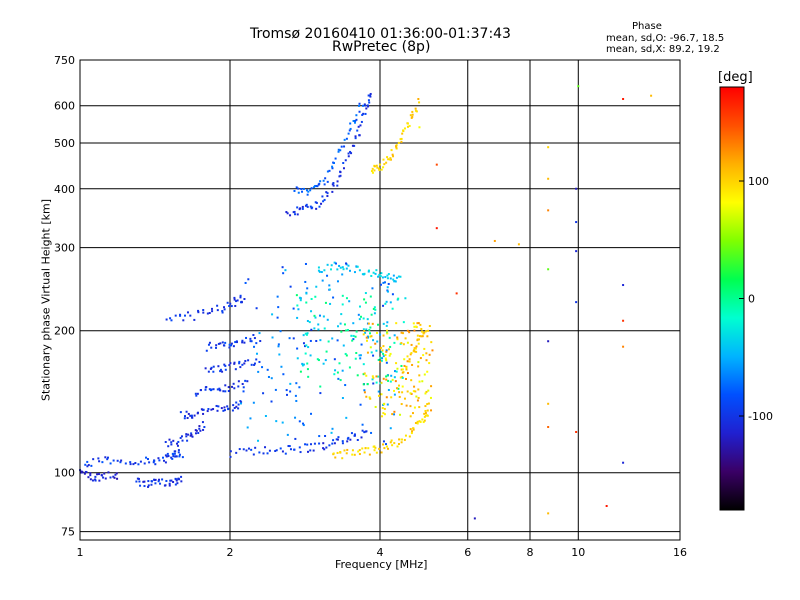 Image resolution: width=800 pixels, height=600 pixels. Describe the element at coordinates (663, 49) in the screenshot. I see `phase-stats-x-mode: mean, sd,X: 89.2, 19.2` at that location.